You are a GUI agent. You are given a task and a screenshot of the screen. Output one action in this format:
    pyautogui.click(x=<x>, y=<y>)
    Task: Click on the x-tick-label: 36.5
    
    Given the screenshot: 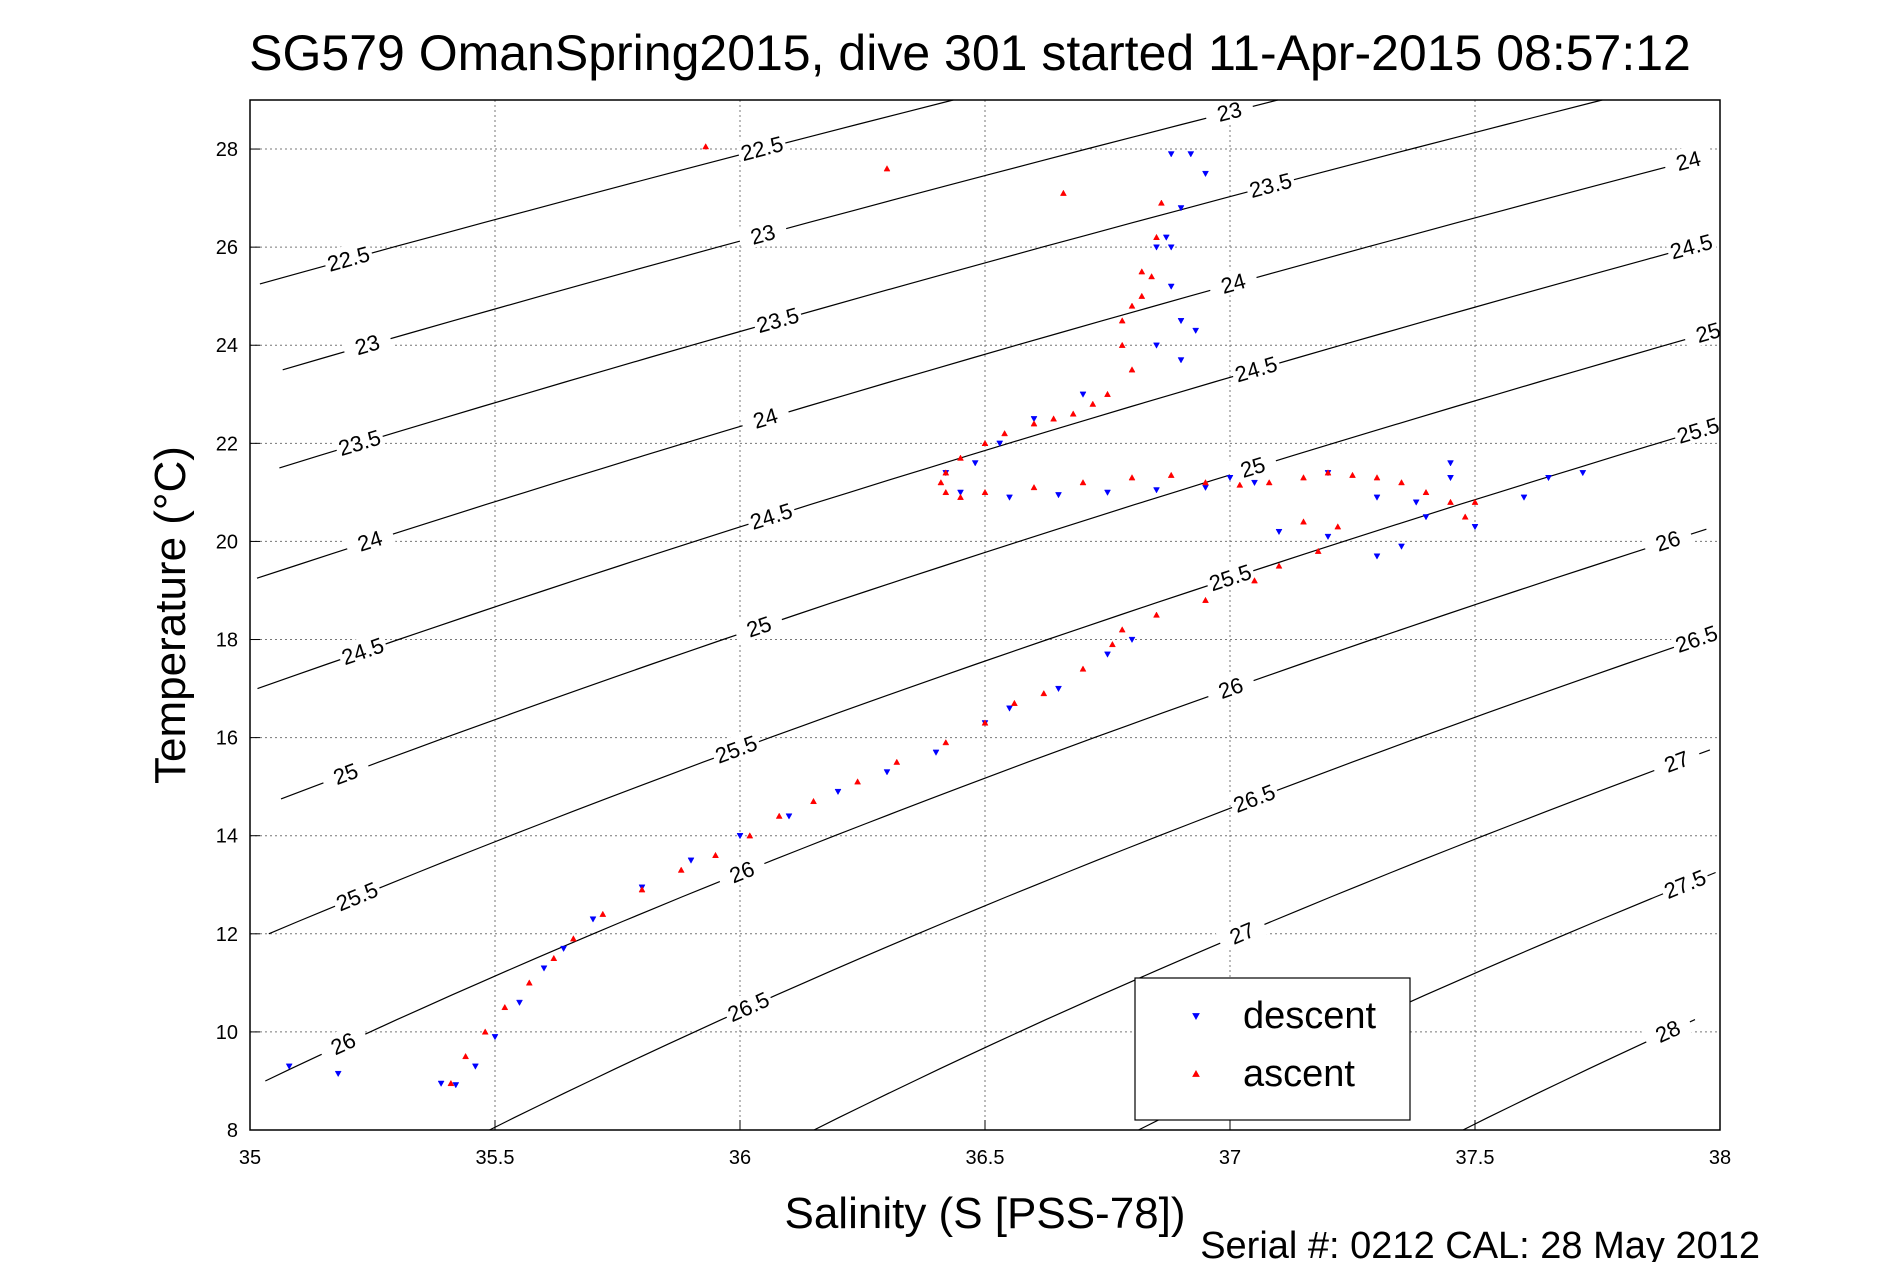 What is the action you would take?
    pyautogui.click(x=985, y=1158)
    